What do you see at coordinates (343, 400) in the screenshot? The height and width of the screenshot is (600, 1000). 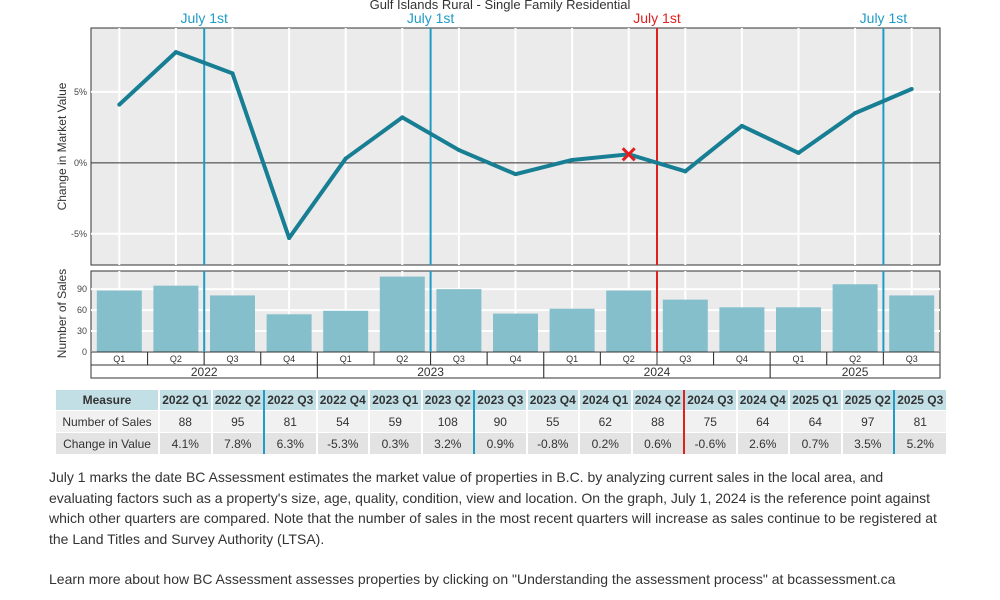 I see `header-period: 2022 Q4` at bounding box center [343, 400].